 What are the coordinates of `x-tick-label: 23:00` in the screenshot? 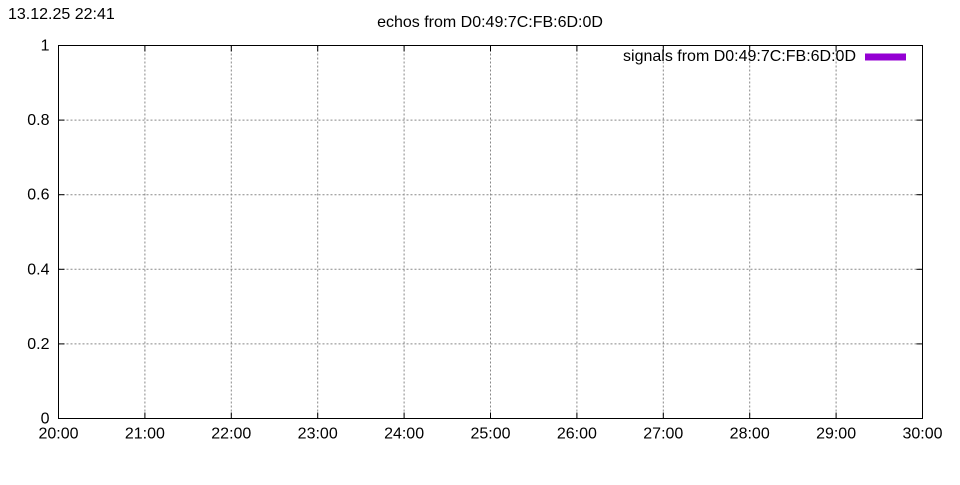 It's located at (318, 434).